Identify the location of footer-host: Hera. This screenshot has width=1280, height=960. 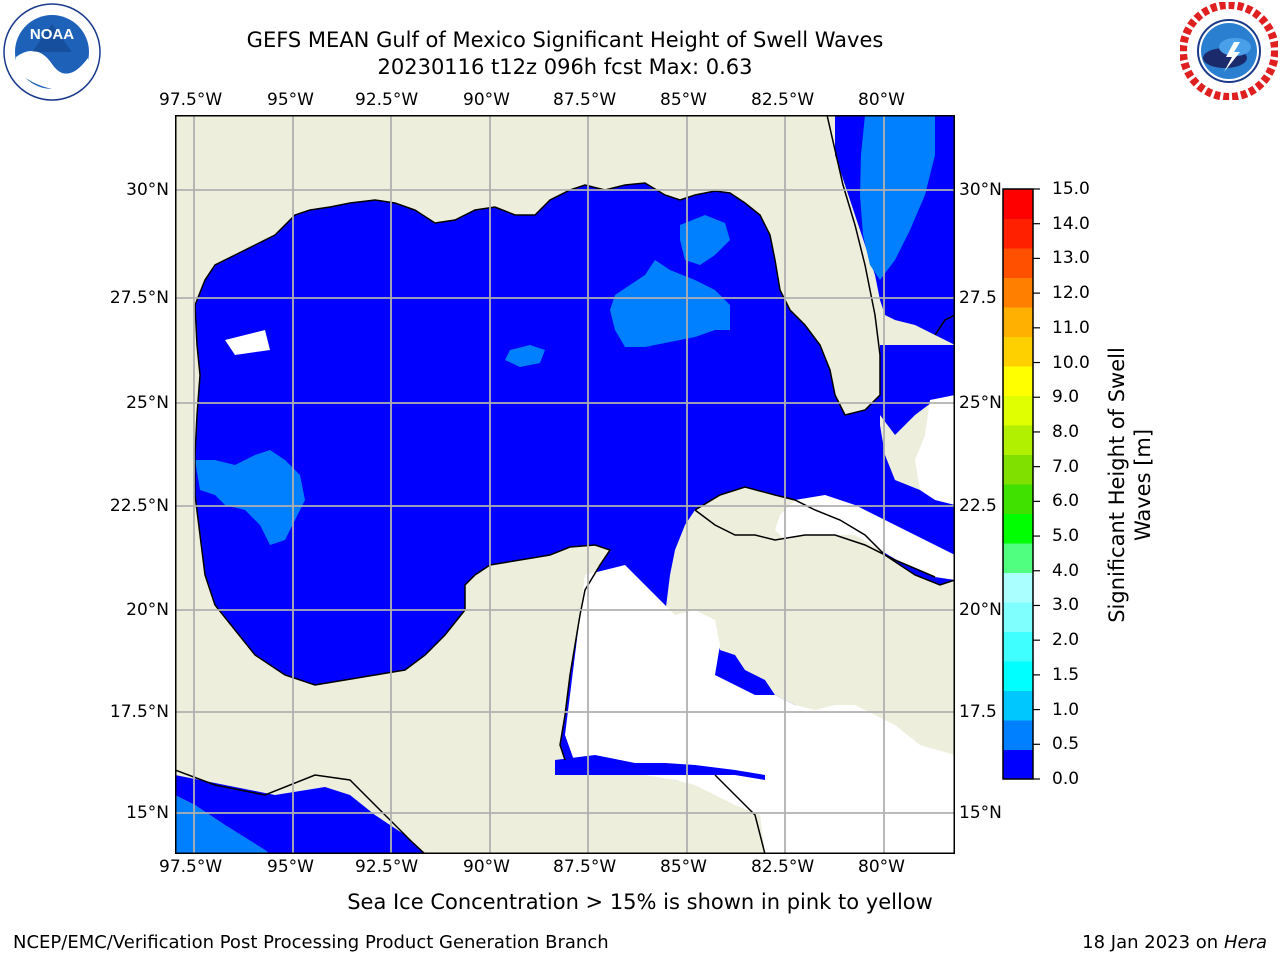
(1245, 942).